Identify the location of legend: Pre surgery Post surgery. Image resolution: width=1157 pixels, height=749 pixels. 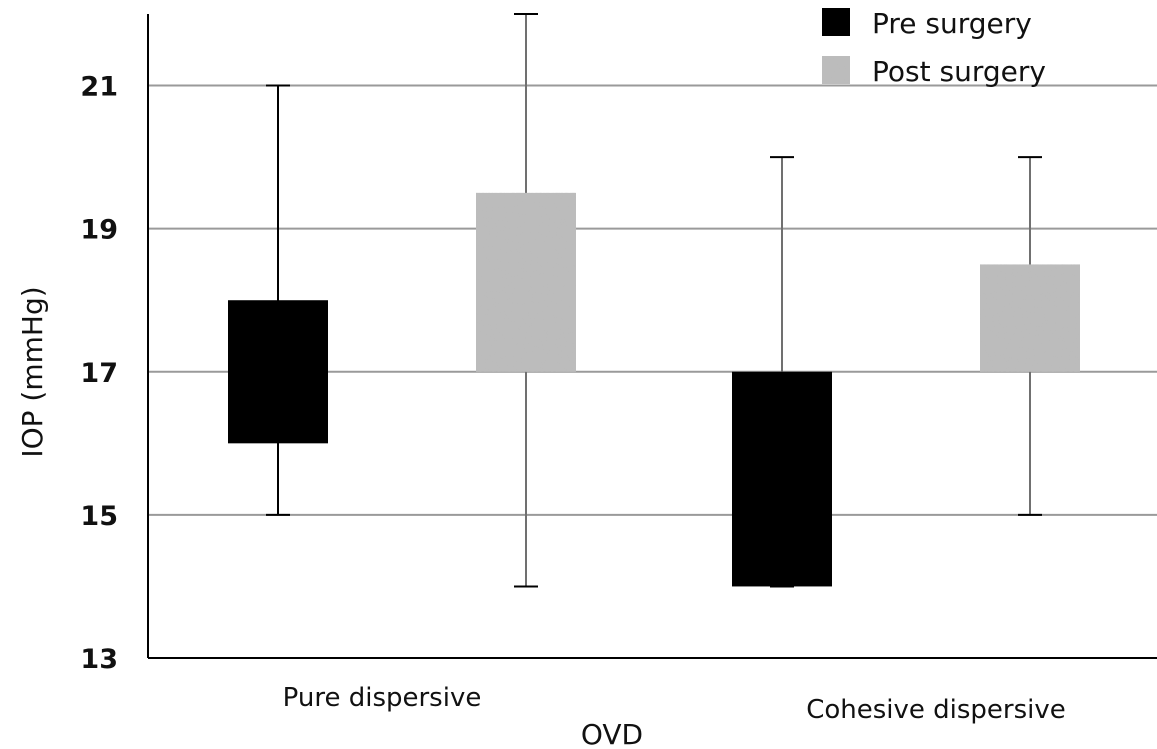
(934, 47).